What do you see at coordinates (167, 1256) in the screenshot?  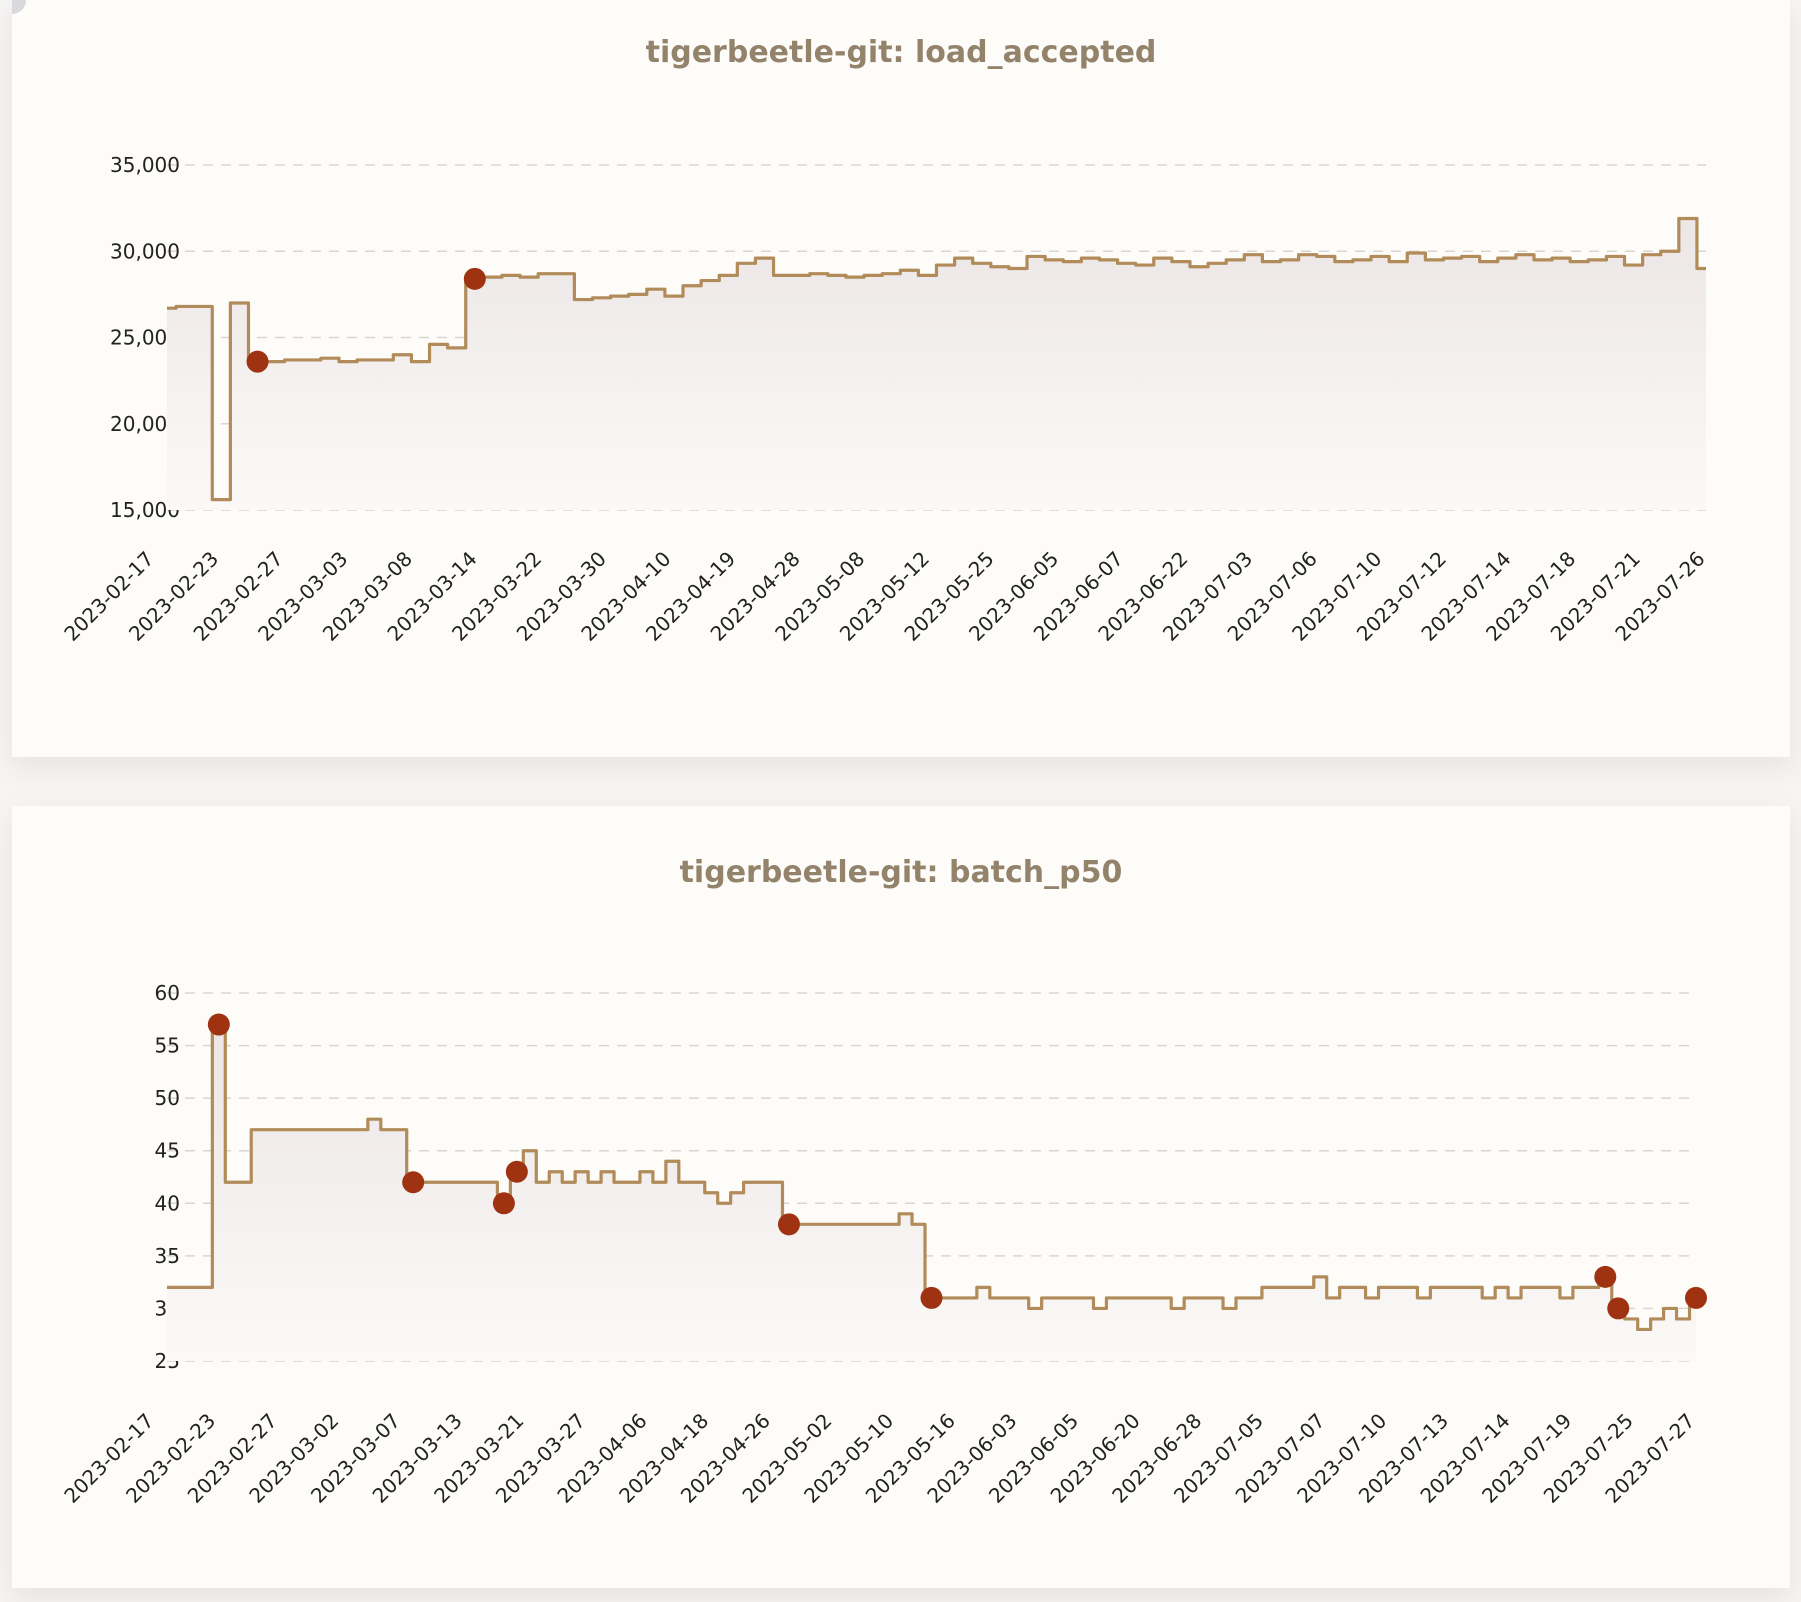 I see `y-tick-label: 35` at bounding box center [167, 1256].